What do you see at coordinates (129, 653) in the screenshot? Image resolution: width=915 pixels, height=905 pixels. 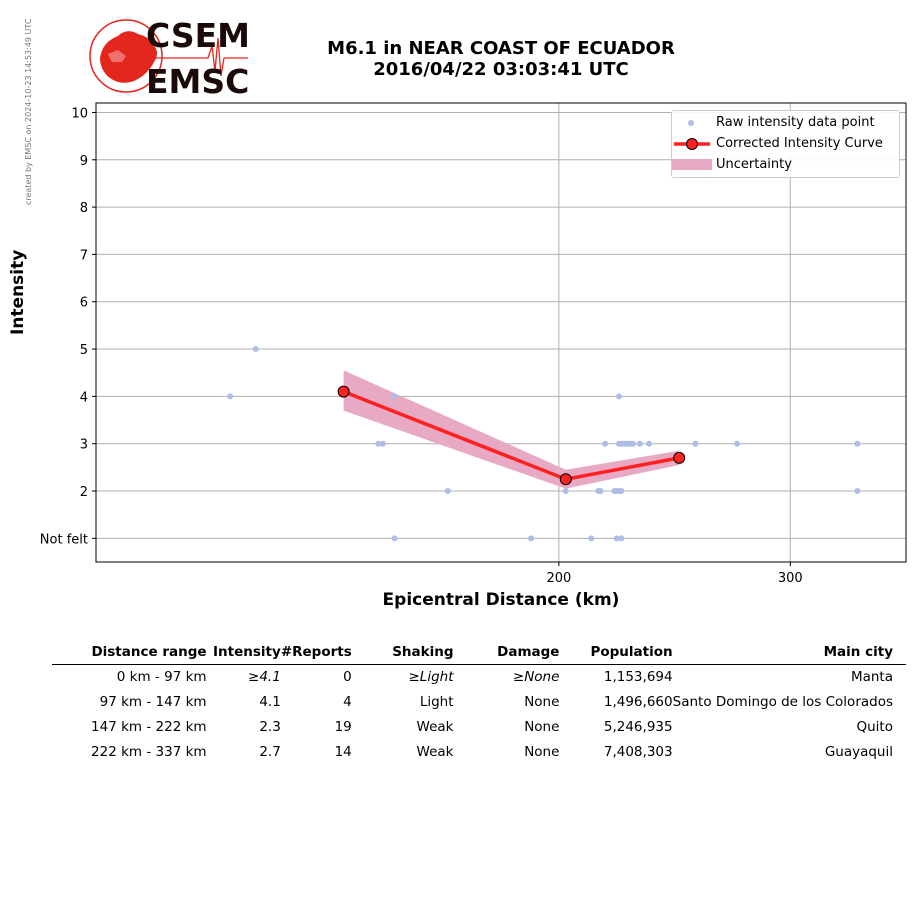 I see `header-distance-range: Distance range` at bounding box center [129, 653].